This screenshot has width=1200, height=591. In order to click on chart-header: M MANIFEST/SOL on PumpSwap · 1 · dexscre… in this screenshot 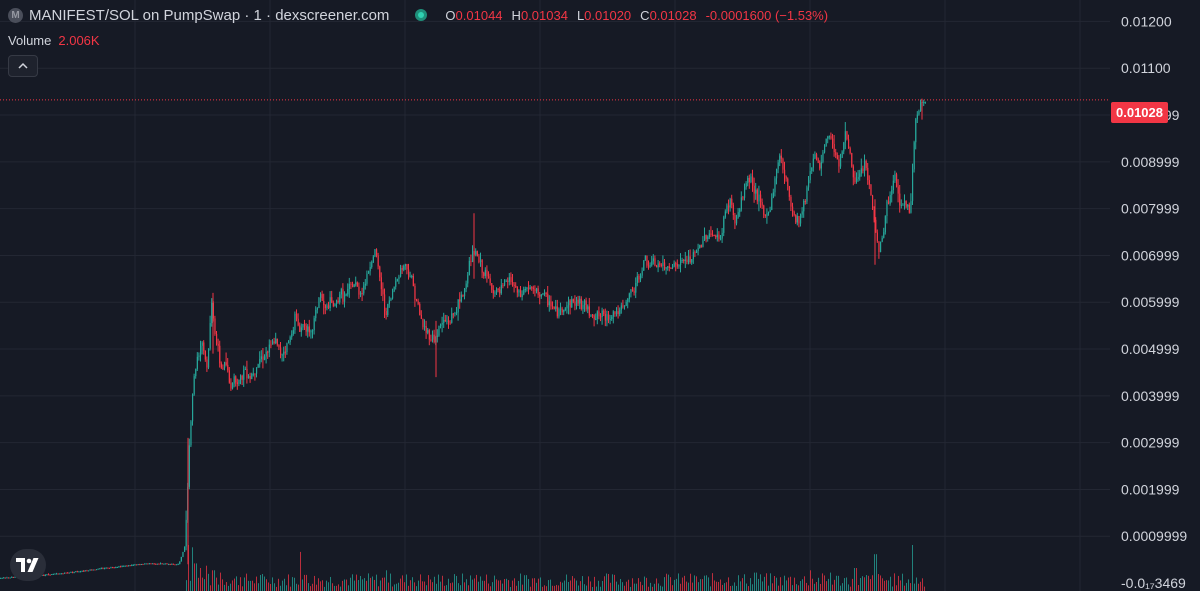, I will do `click(422, 15)`.